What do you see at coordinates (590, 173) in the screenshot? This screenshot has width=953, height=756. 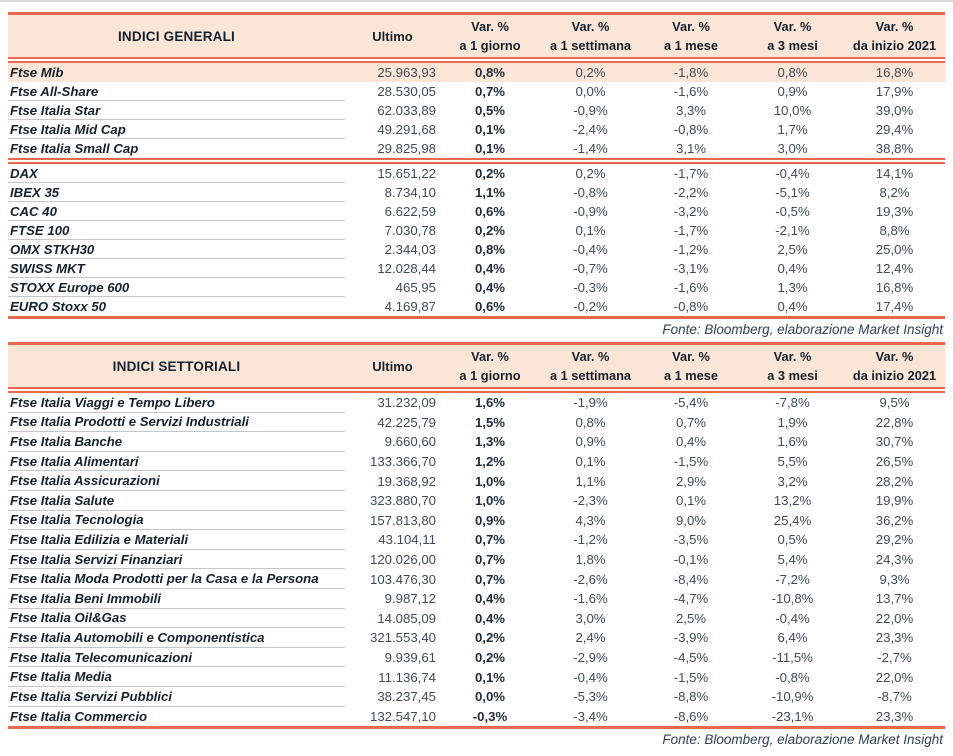 I see `cell-var-1-settimana: 0,2%` at bounding box center [590, 173].